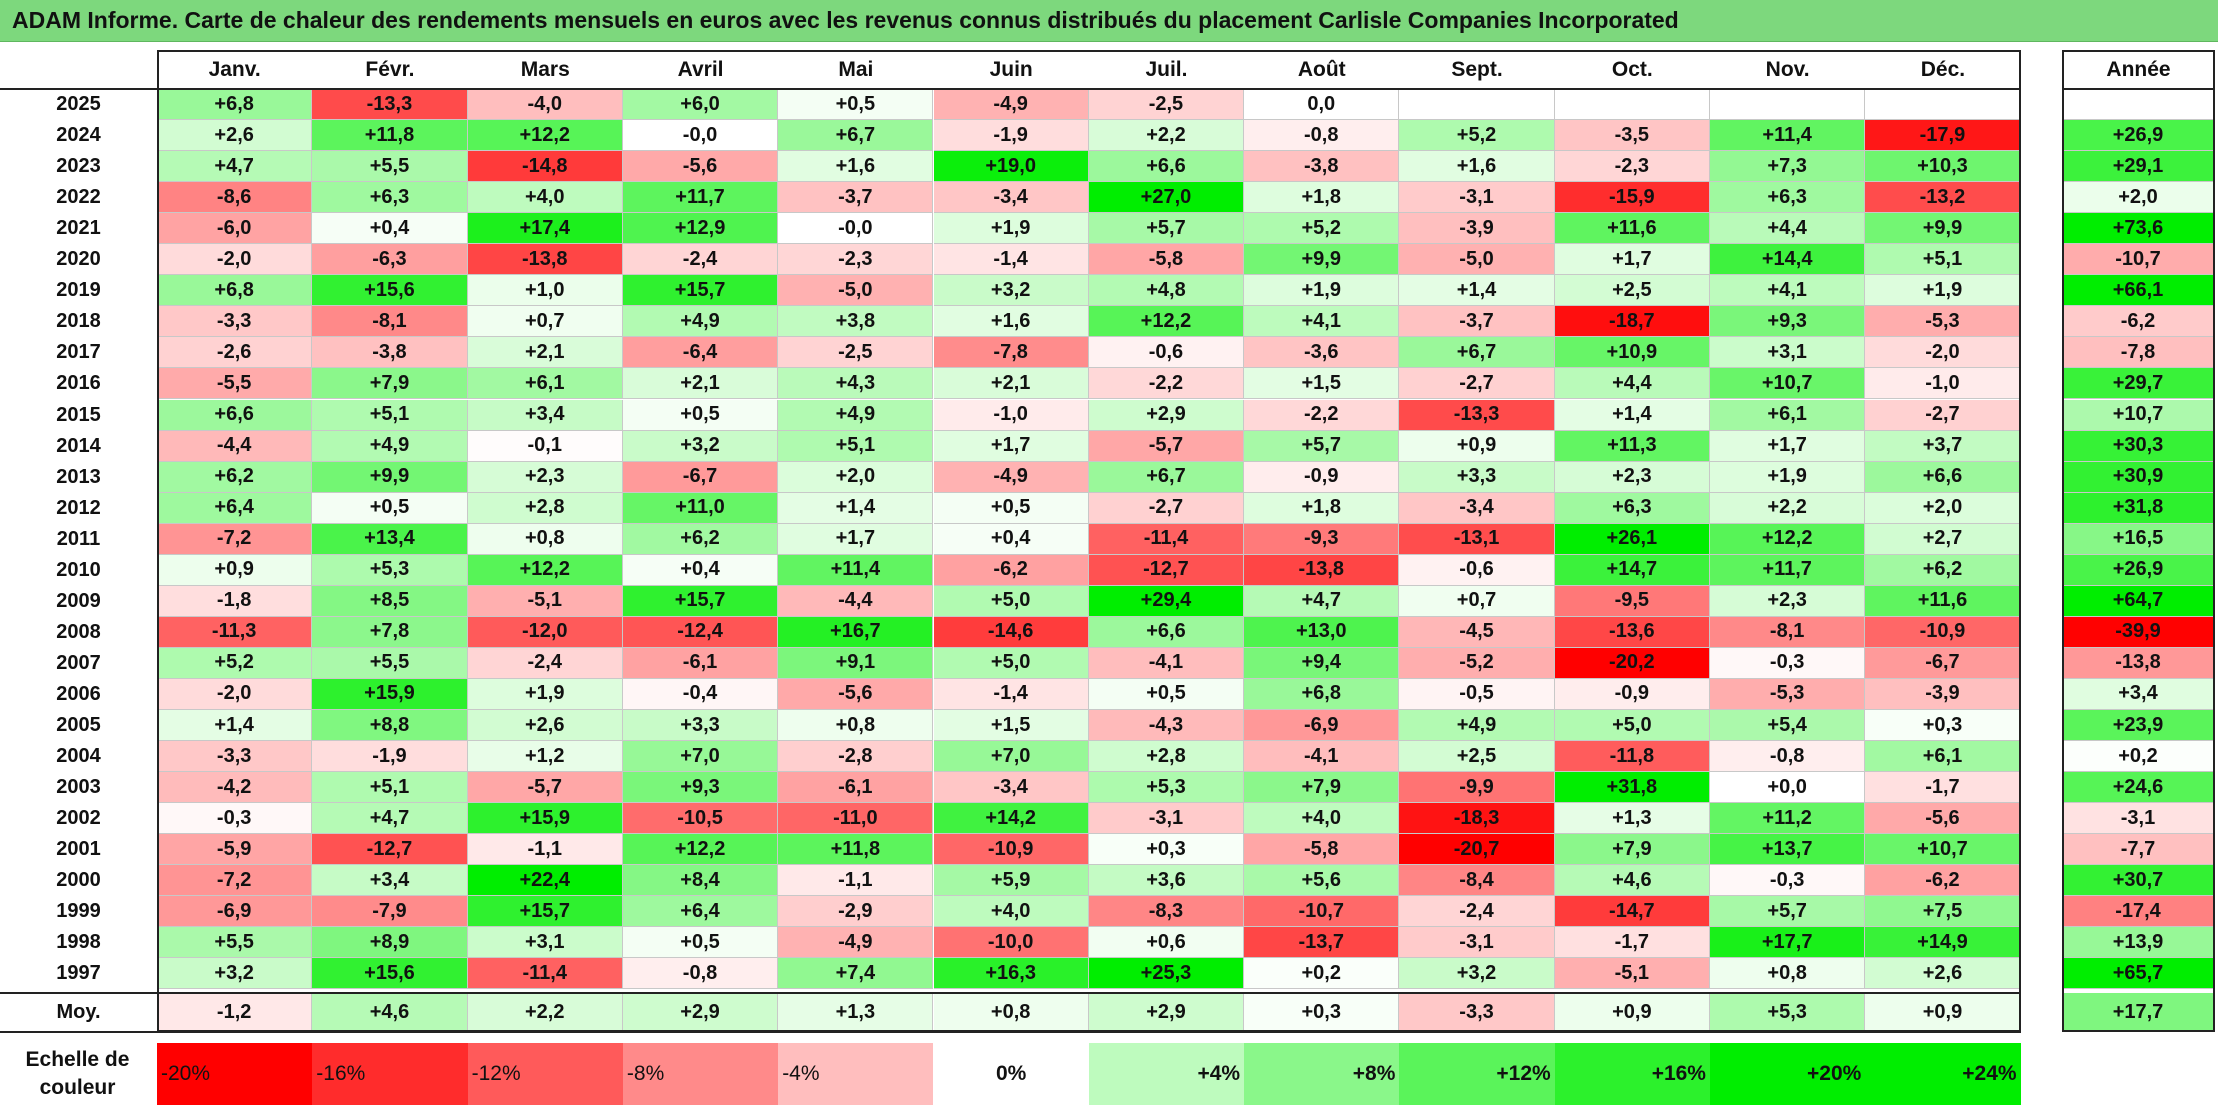 The image size is (2218, 1106). What do you see at coordinates (856, 384) in the screenshot?
I see `heatmap-cell: +4,3` at bounding box center [856, 384].